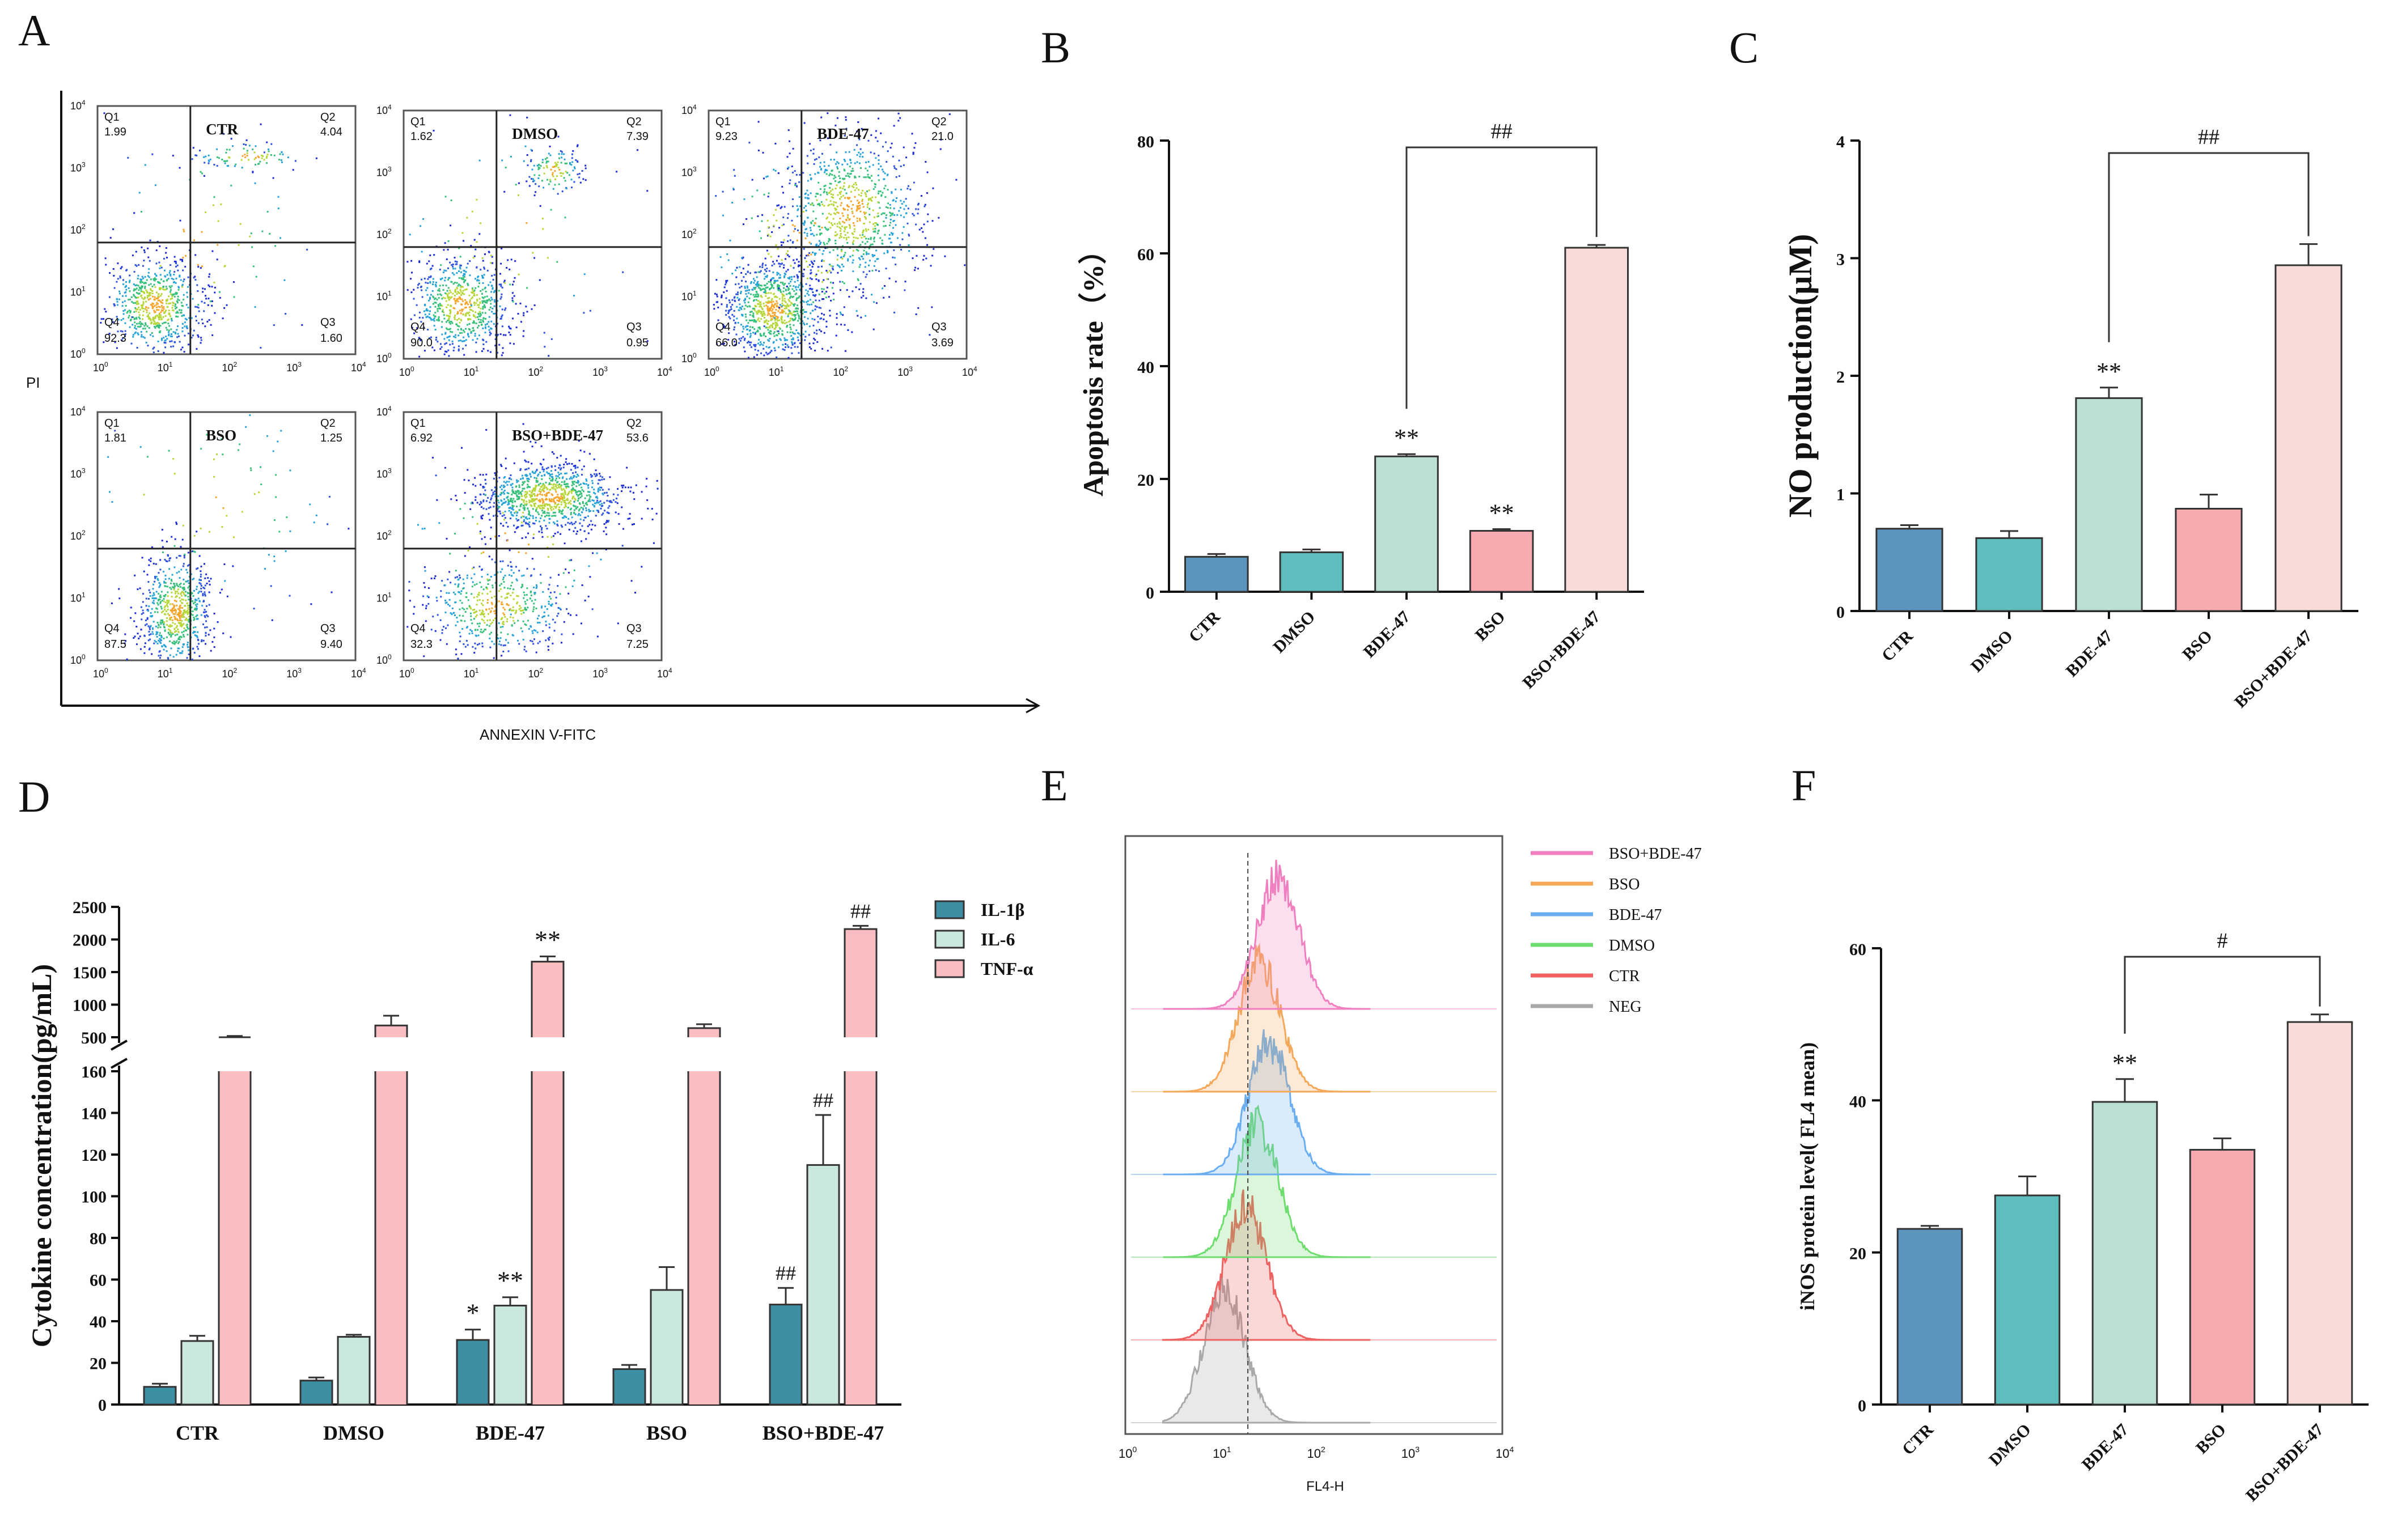  What do you see at coordinates (695, 294) in the screenshot?
I see `y-decade-exp: 1` at bounding box center [695, 294].